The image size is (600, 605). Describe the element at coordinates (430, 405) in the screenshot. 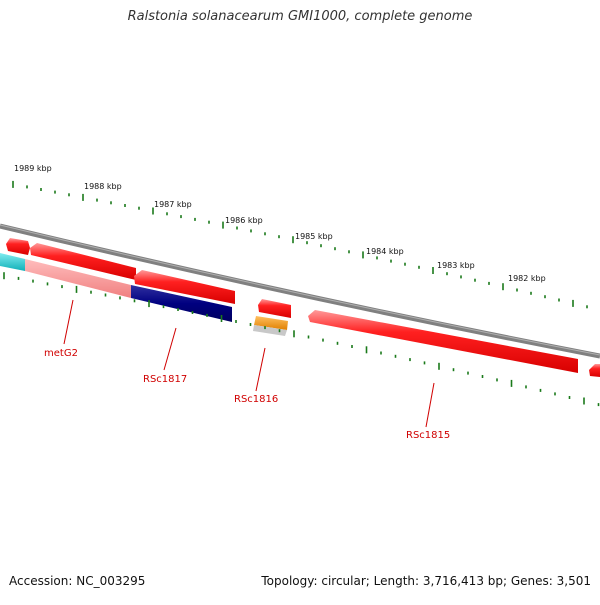

I see `leader-RSc1815` at that location.